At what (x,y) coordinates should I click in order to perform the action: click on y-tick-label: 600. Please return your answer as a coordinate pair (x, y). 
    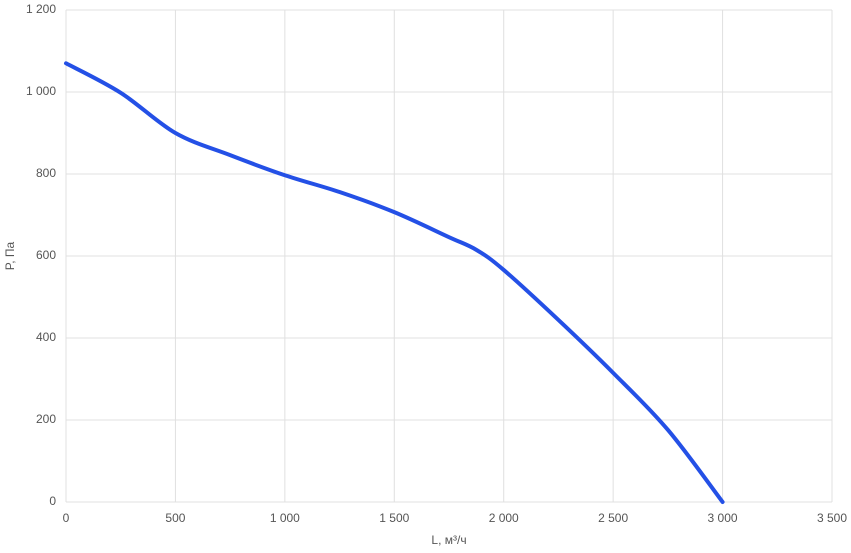
    Looking at the image, I should click on (46, 255).